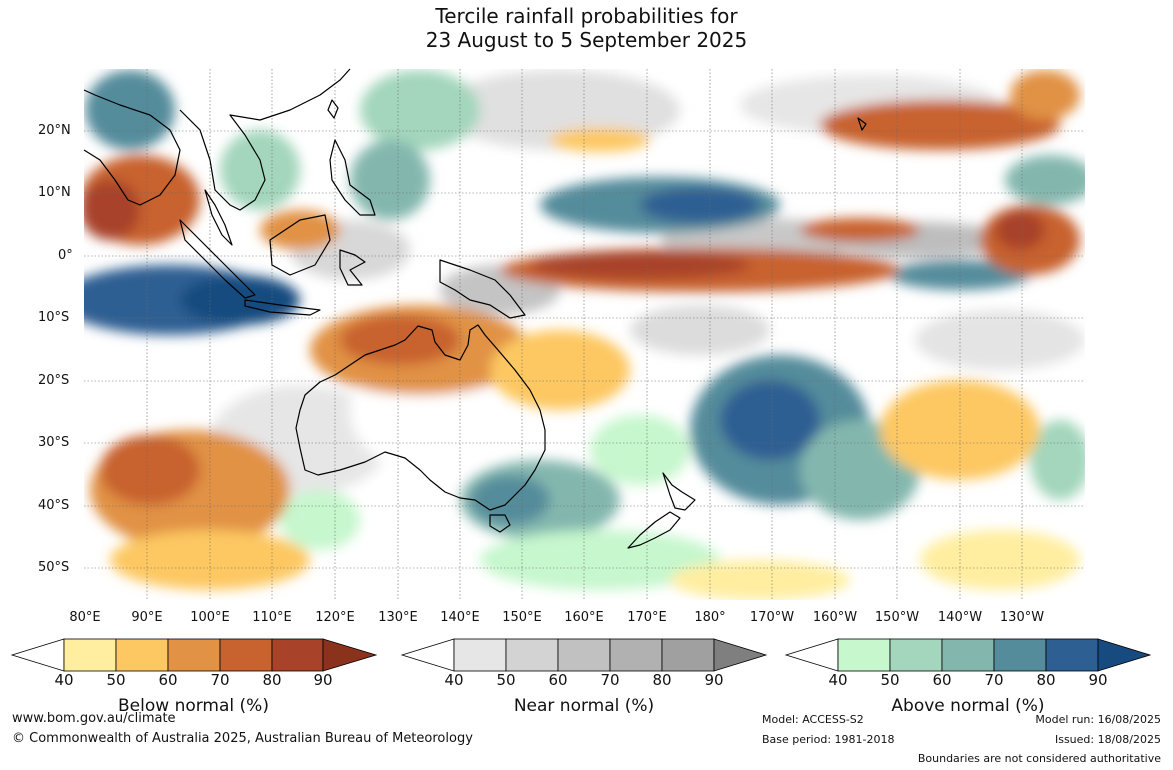 This screenshot has height=770, width=1173. What do you see at coordinates (323, 680) in the screenshot?
I see `legend-below-tick-90: 90` at bounding box center [323, 680].